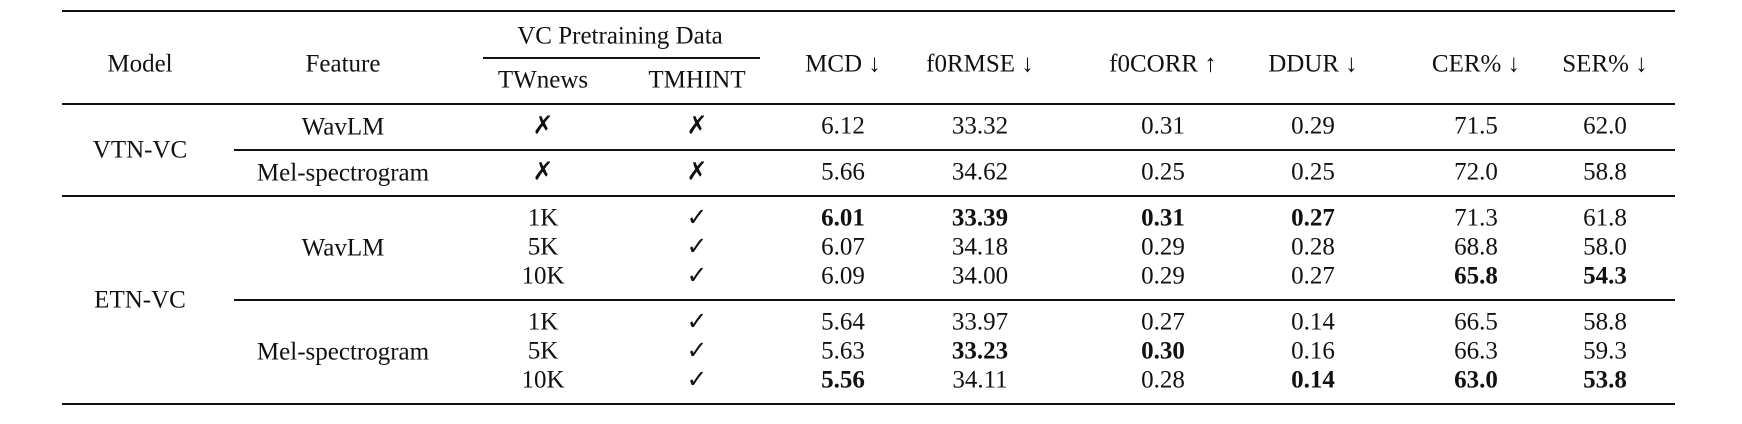 This screenshot has width=1742, height=424. I want to click on table-cell: 34.62, so click(980, 172).